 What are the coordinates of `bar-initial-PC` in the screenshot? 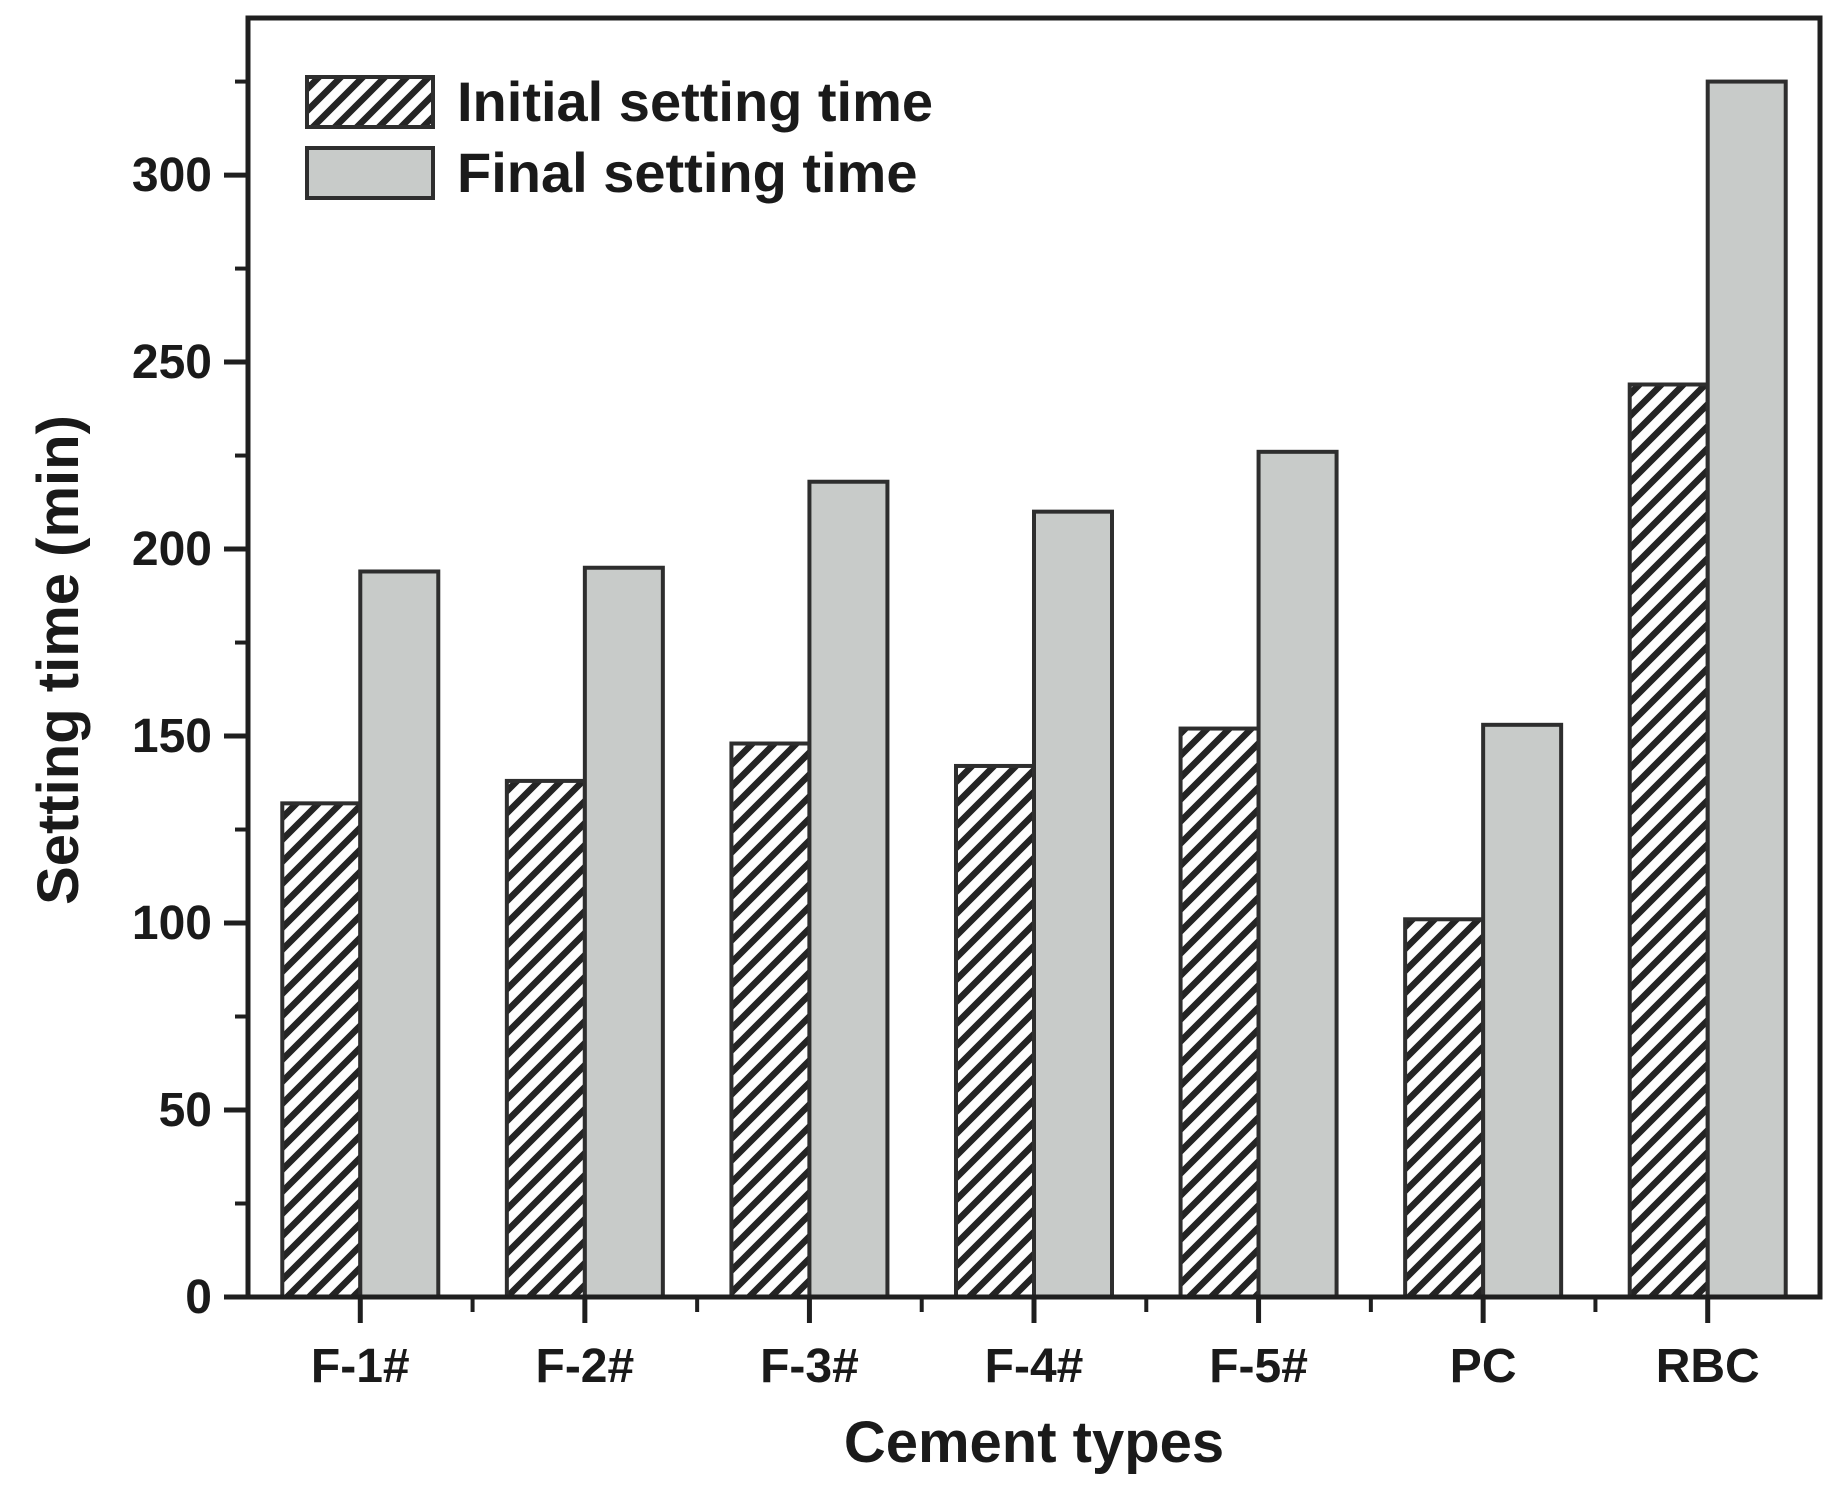 It's located at (1444, 1108).